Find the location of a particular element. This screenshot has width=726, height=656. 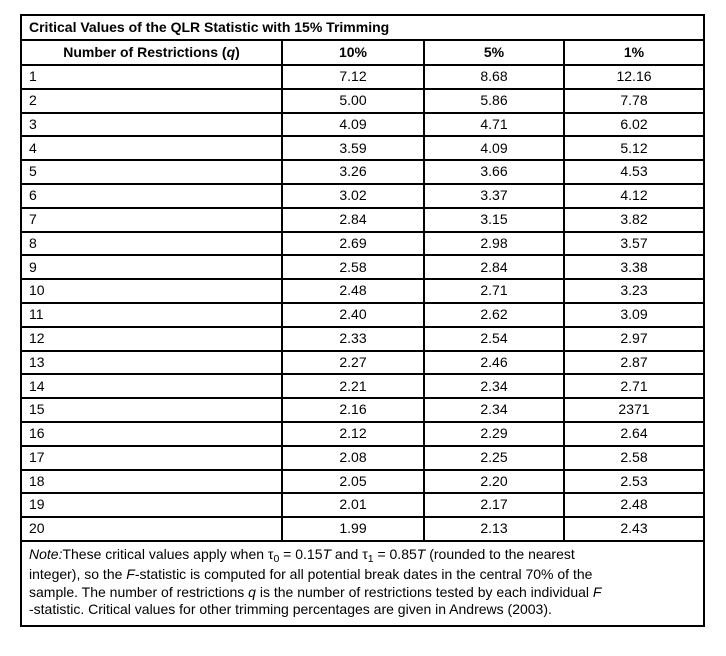

cell-restrictions-q: 18 is located at coordinates (151, 481).